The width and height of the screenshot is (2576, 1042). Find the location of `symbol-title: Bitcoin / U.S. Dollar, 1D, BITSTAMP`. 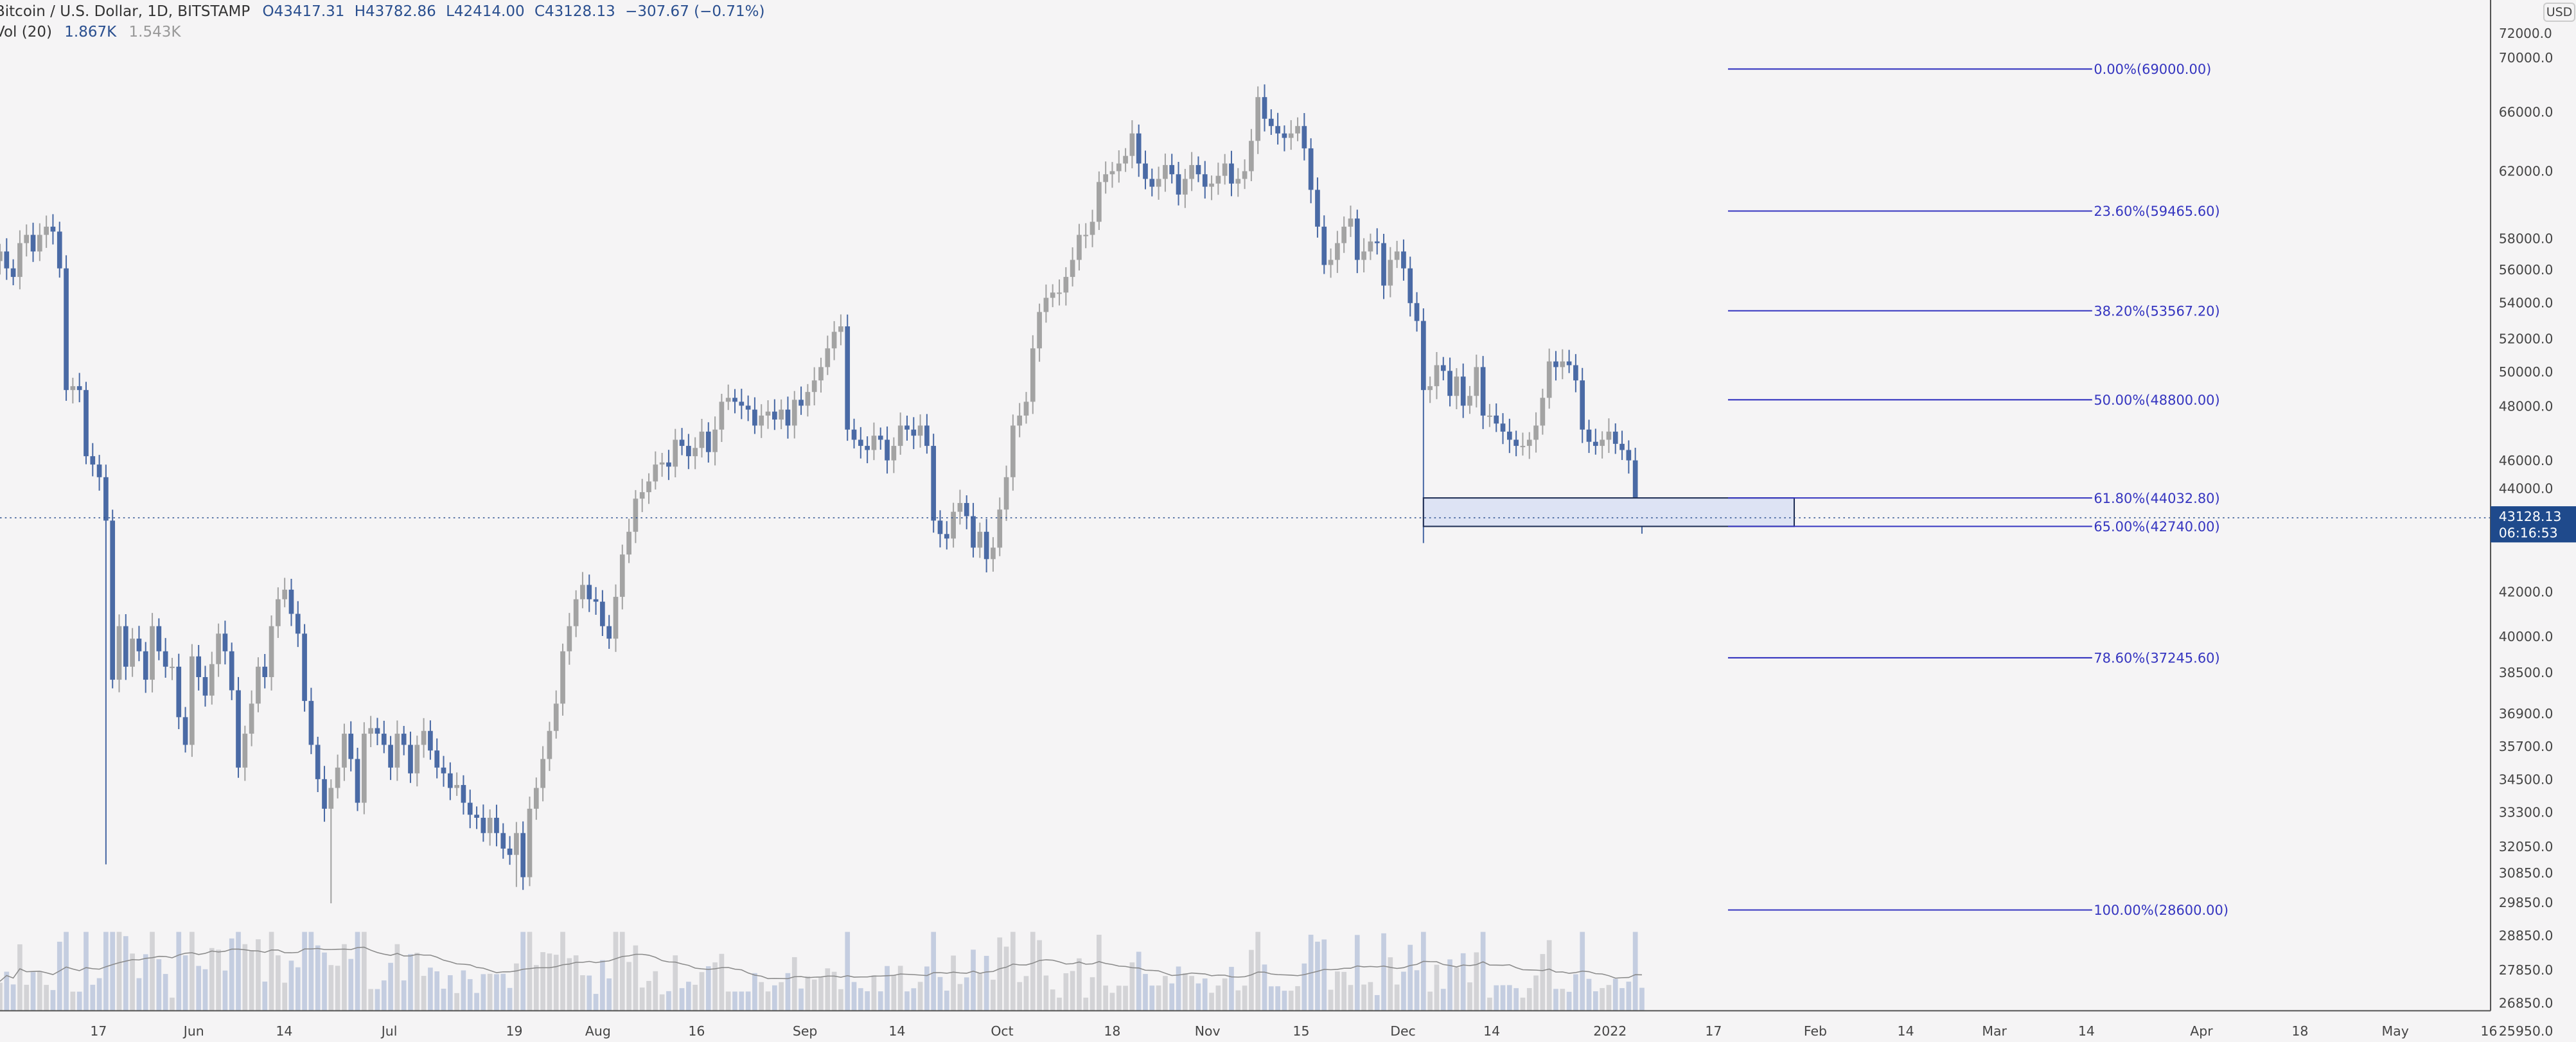

symbol-title: Bitcoin / U.S. Dollar, 1D, BITSTAMP is located at coordinates (125, 11).